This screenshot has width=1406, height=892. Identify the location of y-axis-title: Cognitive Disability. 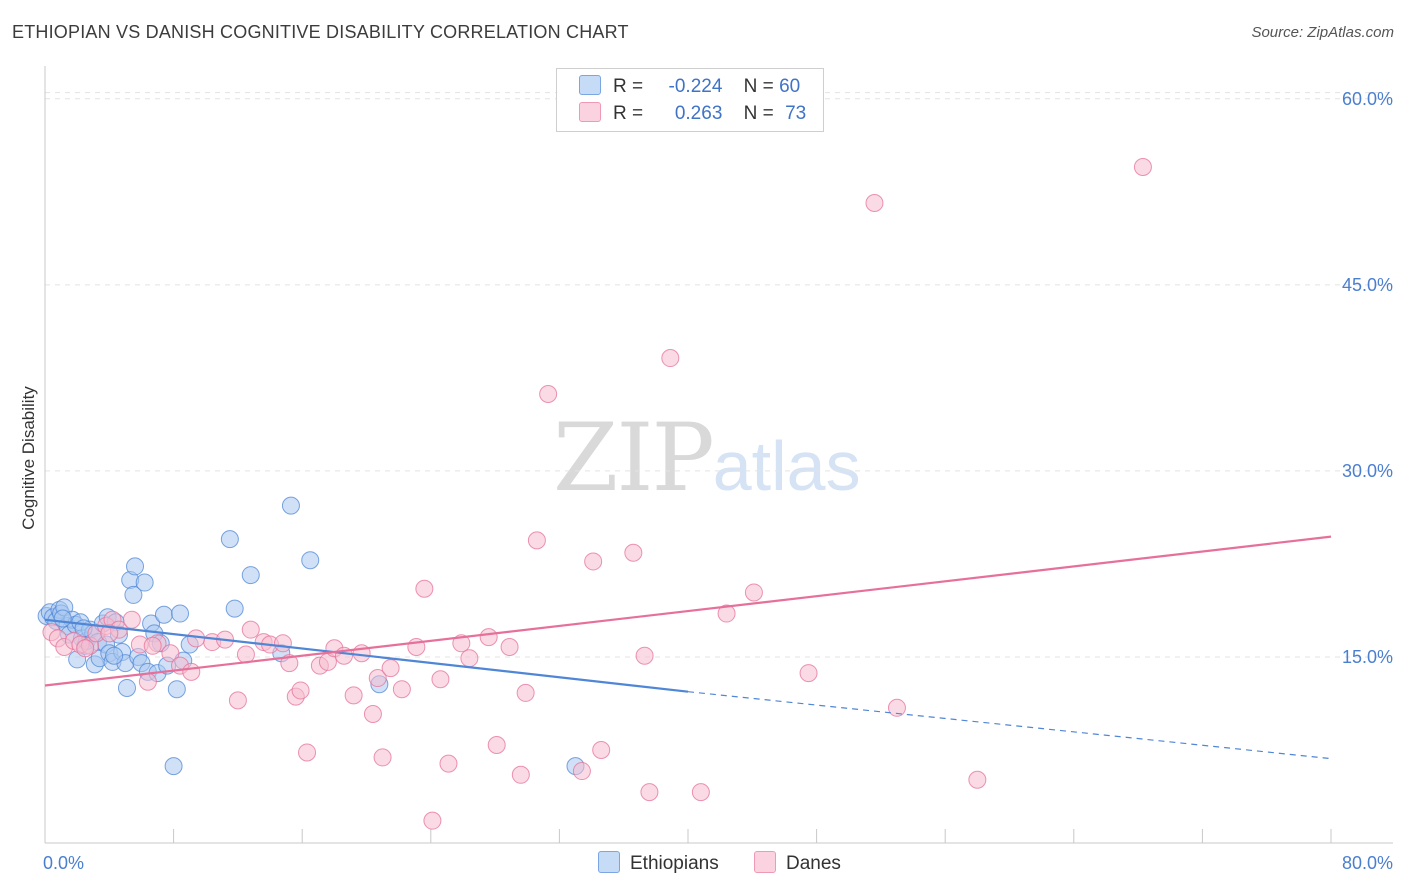
(28, 458).